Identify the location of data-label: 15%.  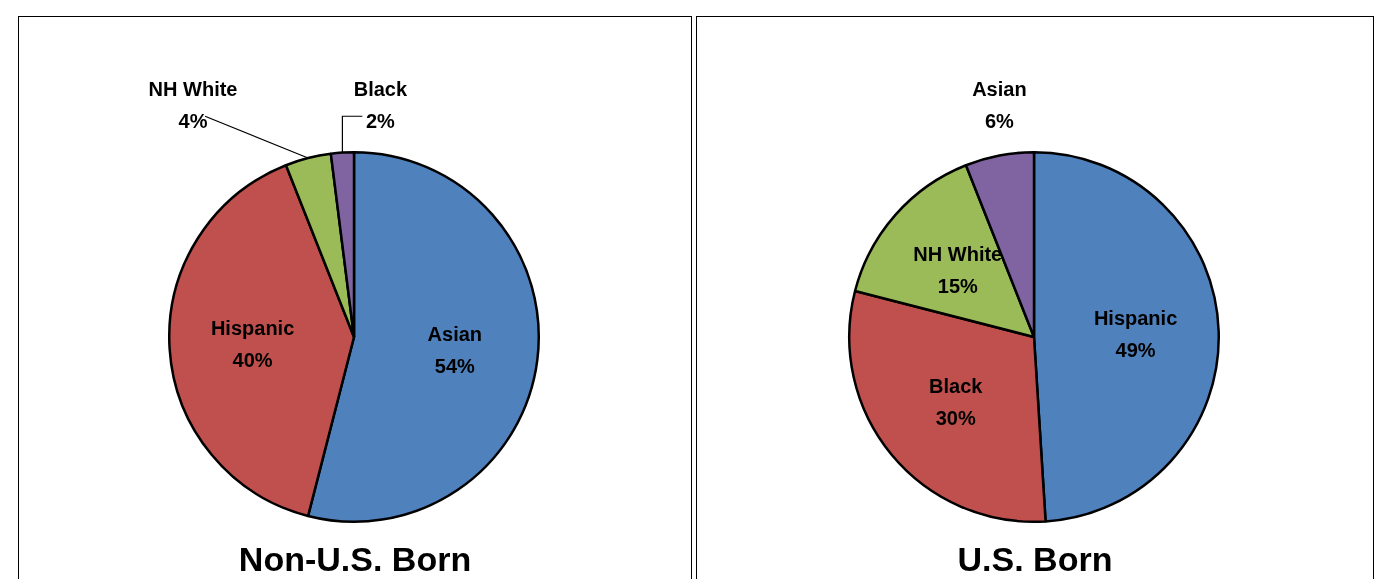
(958, 286).